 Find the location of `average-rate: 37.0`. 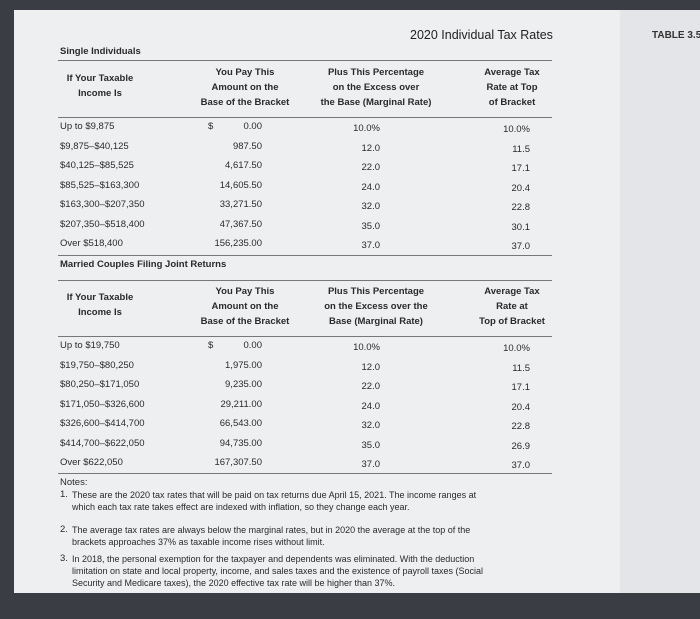

average-rate: 37.0 is located at coordinates (521, 465).